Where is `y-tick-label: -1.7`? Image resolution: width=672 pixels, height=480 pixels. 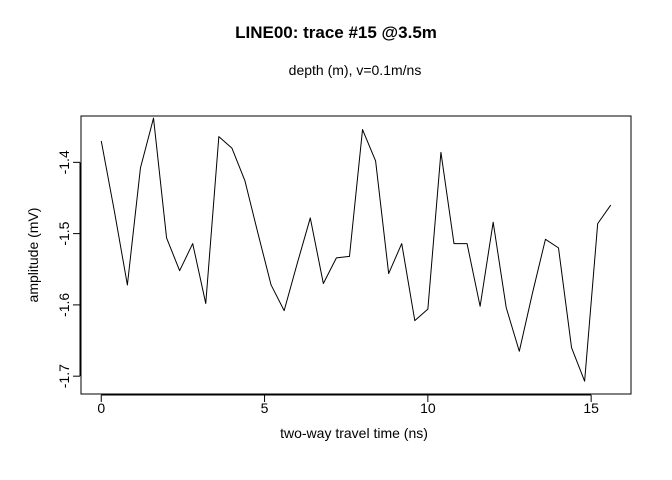
y-tick-label: -1.7 is located at coordinates (64, 376).